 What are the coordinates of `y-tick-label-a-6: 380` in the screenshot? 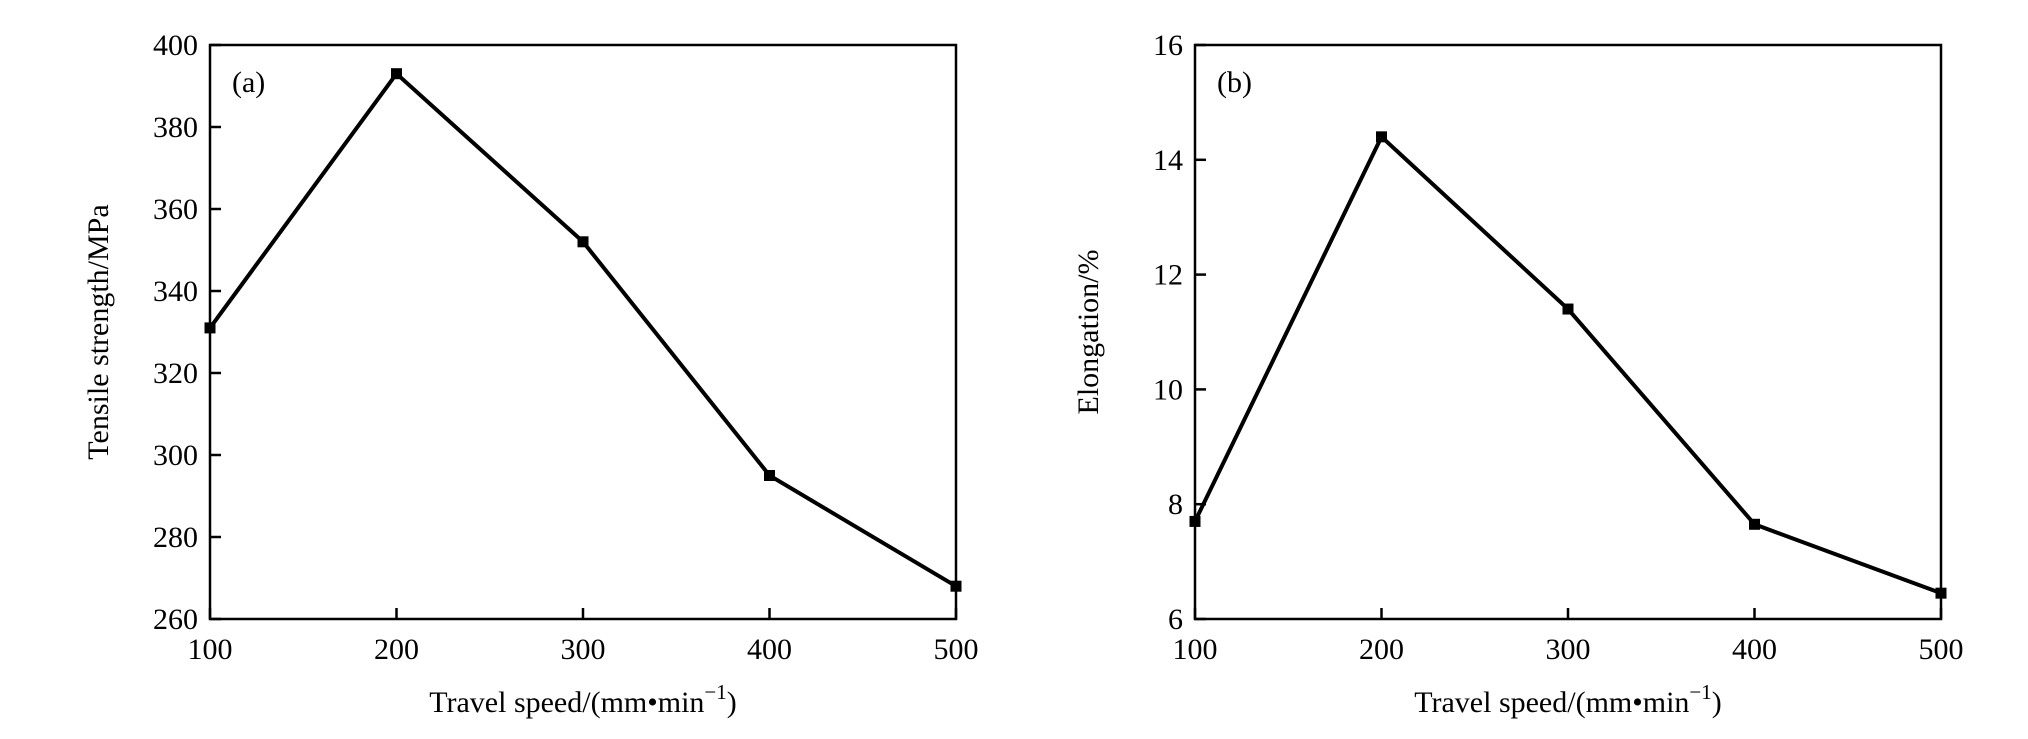 It's located at (175, 127).